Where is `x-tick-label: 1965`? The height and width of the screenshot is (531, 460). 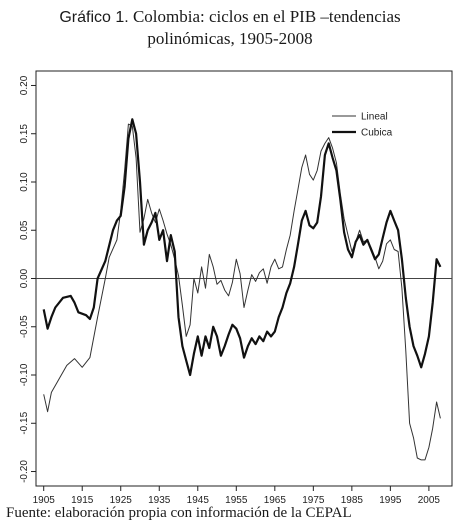 x-tick-label: 1965 is located at coordinates (275, 500).